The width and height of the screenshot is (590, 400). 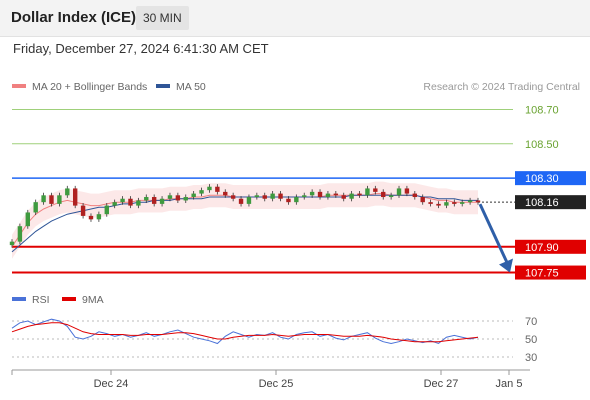 What do you see at coordinates (41, 300) in the screenshot?
I see `rsi-legend-label-0: RSI` at bounding box center [41, 300].